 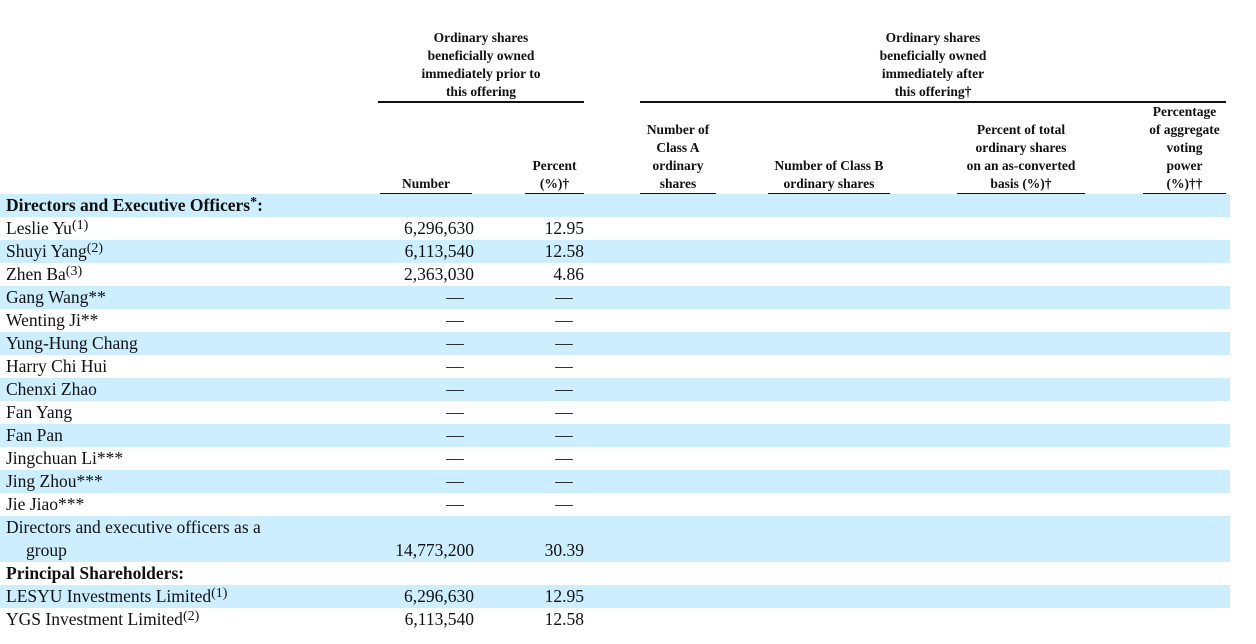 I want to click on header-number-line: Number, so click(x=426, y=183).